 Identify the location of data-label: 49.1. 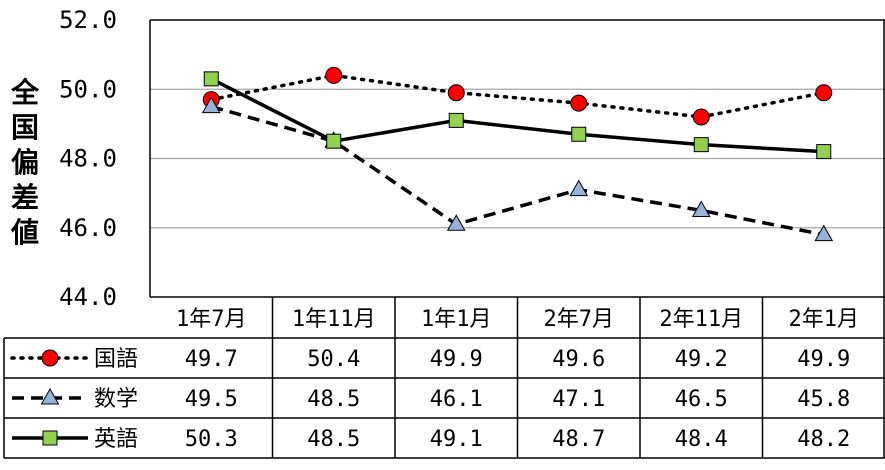
(456, 439).